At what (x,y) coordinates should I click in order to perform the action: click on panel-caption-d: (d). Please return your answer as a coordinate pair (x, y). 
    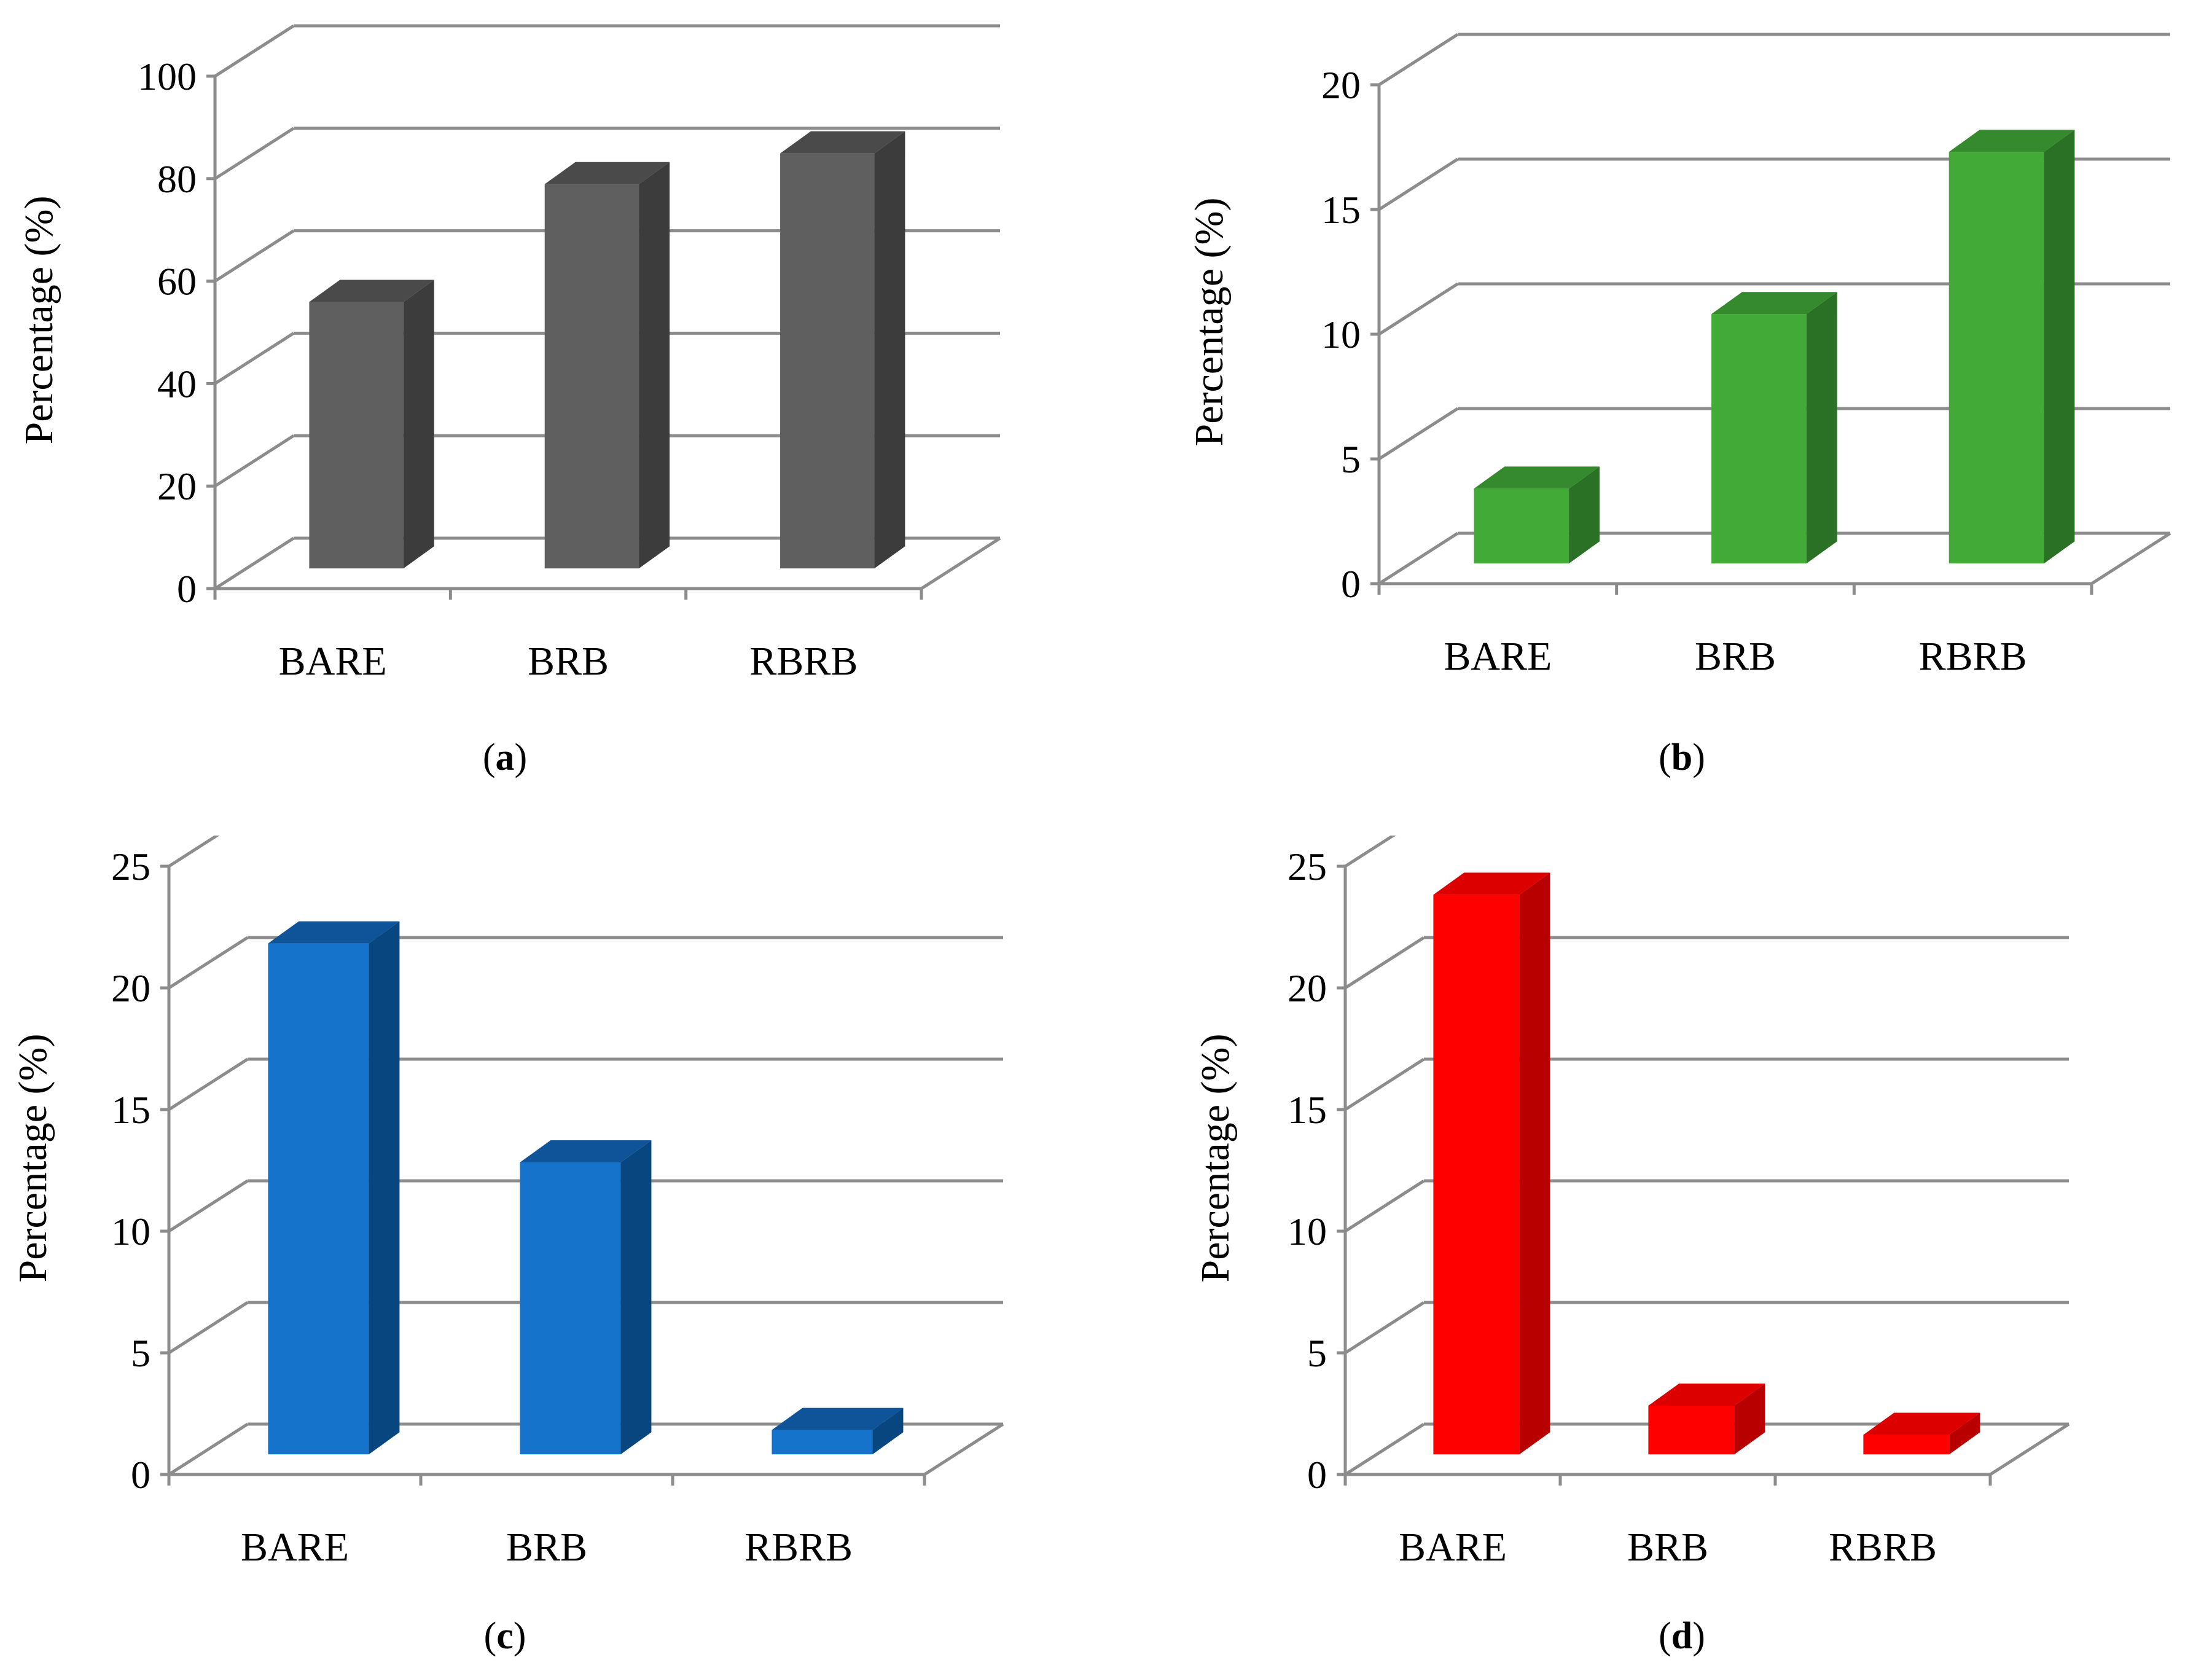
    Looking at the image, I should click on (1682, 1636).